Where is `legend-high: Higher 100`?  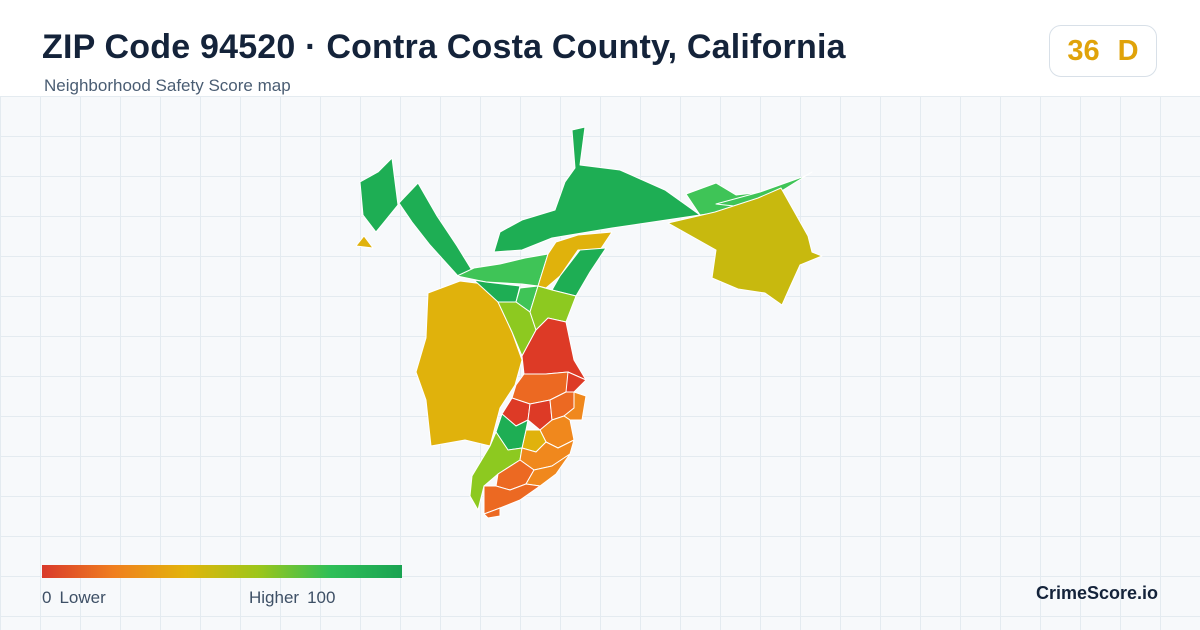 legend-high: Higher 100 is located at coordinates (292, 598).